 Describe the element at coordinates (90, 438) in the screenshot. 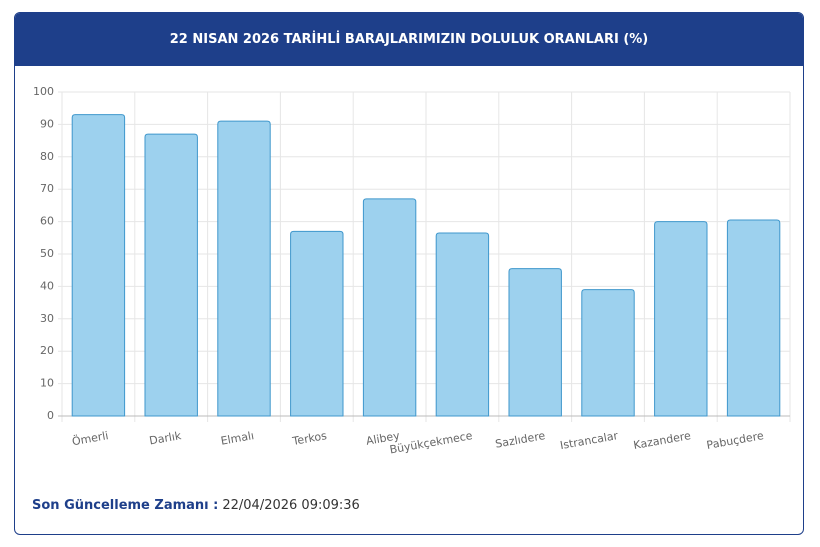

I see `x-tick-label: Ömerli` at that location.